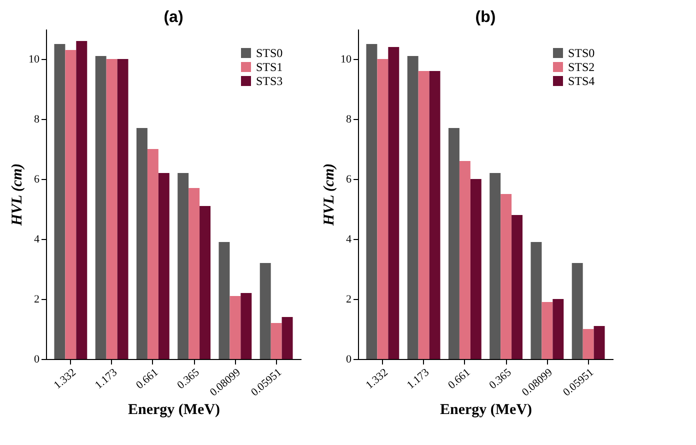  Describe the element at coordinates (269, 81) in the screenshot. I see `legend-label: STS3` at that location.